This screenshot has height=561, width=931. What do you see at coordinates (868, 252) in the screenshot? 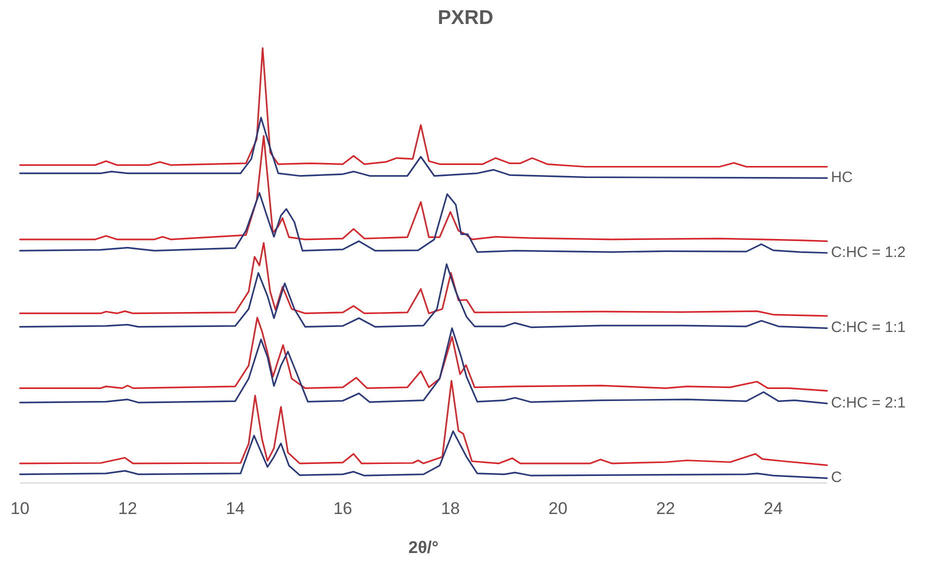
I see `series-label: C:HC = 1:2` at bounding box center [868, 252].